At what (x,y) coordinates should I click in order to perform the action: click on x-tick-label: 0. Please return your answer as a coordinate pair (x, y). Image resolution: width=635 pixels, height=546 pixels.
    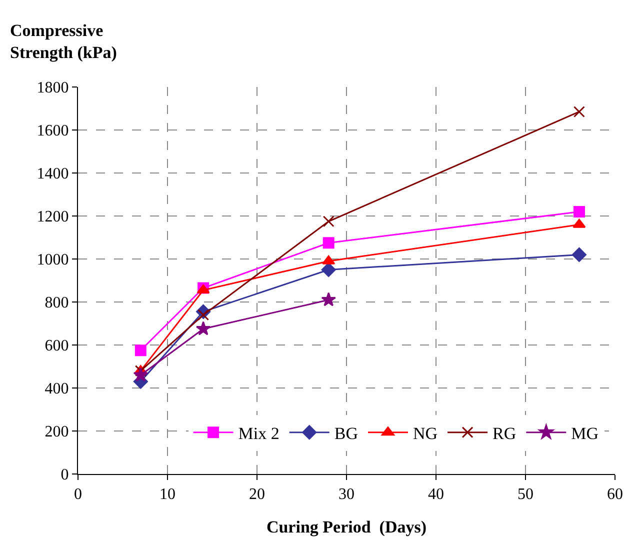
    Looking at the image, I should click on (78, 495).